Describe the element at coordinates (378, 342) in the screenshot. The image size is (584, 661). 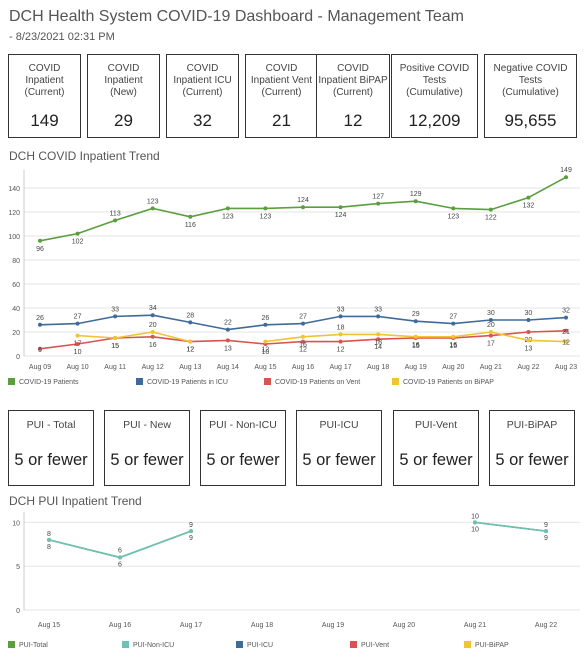
I see `data-label: 18` at that location.